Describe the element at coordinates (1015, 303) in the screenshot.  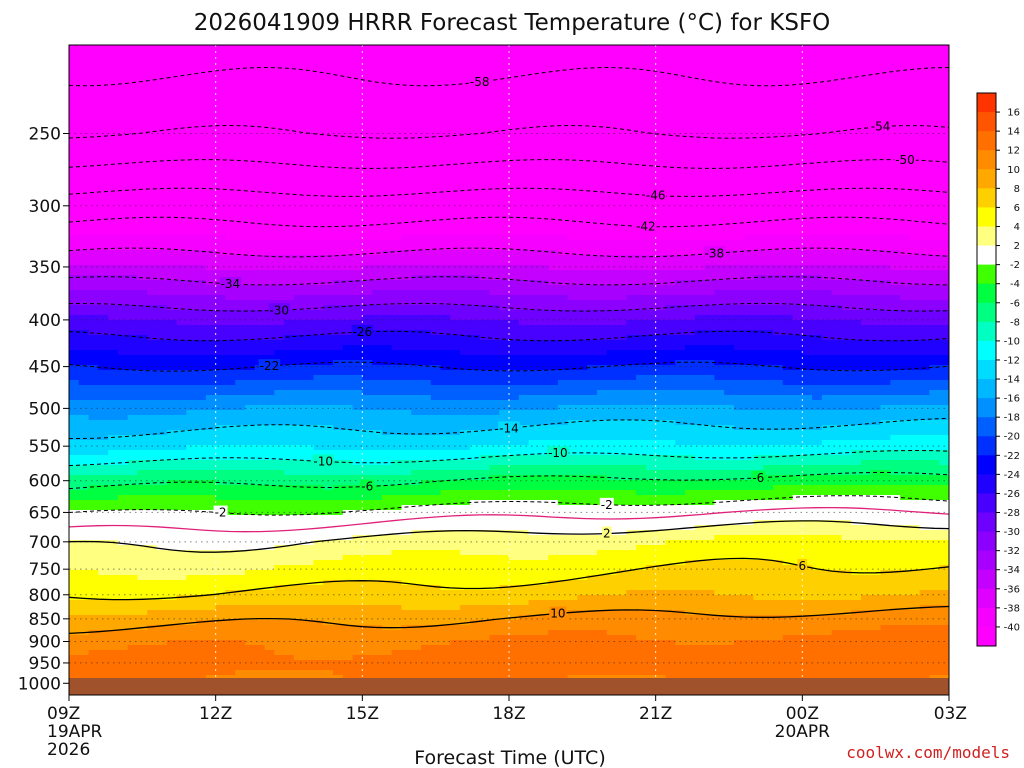
I see `colorbar-tick-label: -6` at that location.